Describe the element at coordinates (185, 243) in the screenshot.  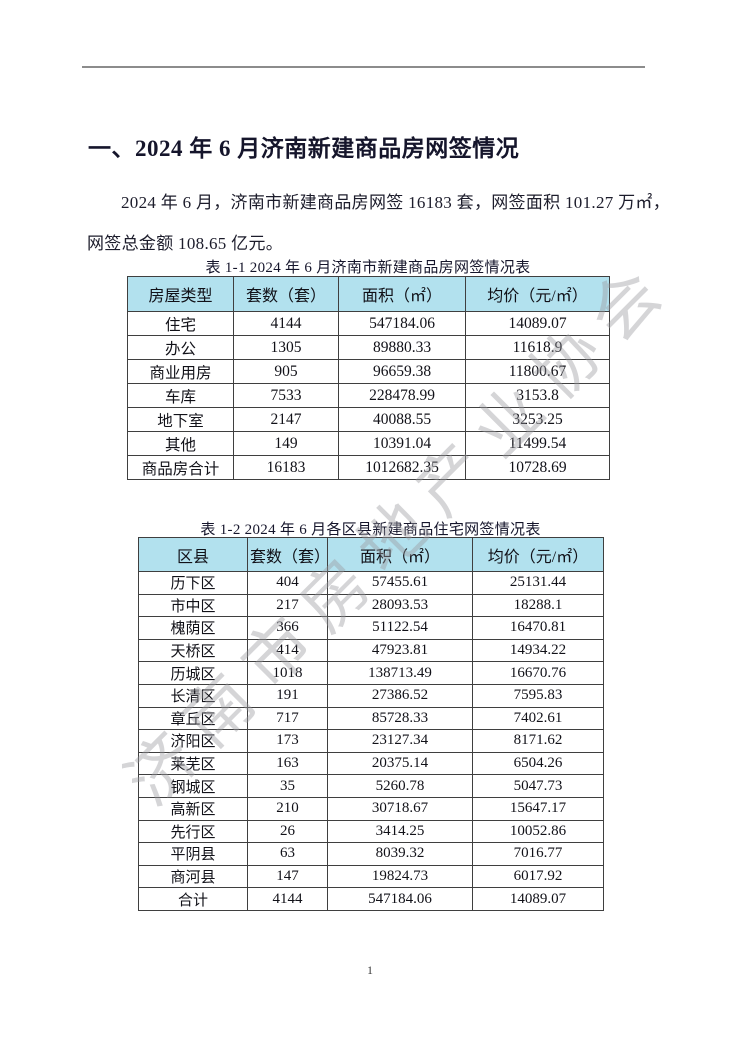
I see `intro-paragraph-line-2: 网签总金额 108.65 亿元。` at that location.